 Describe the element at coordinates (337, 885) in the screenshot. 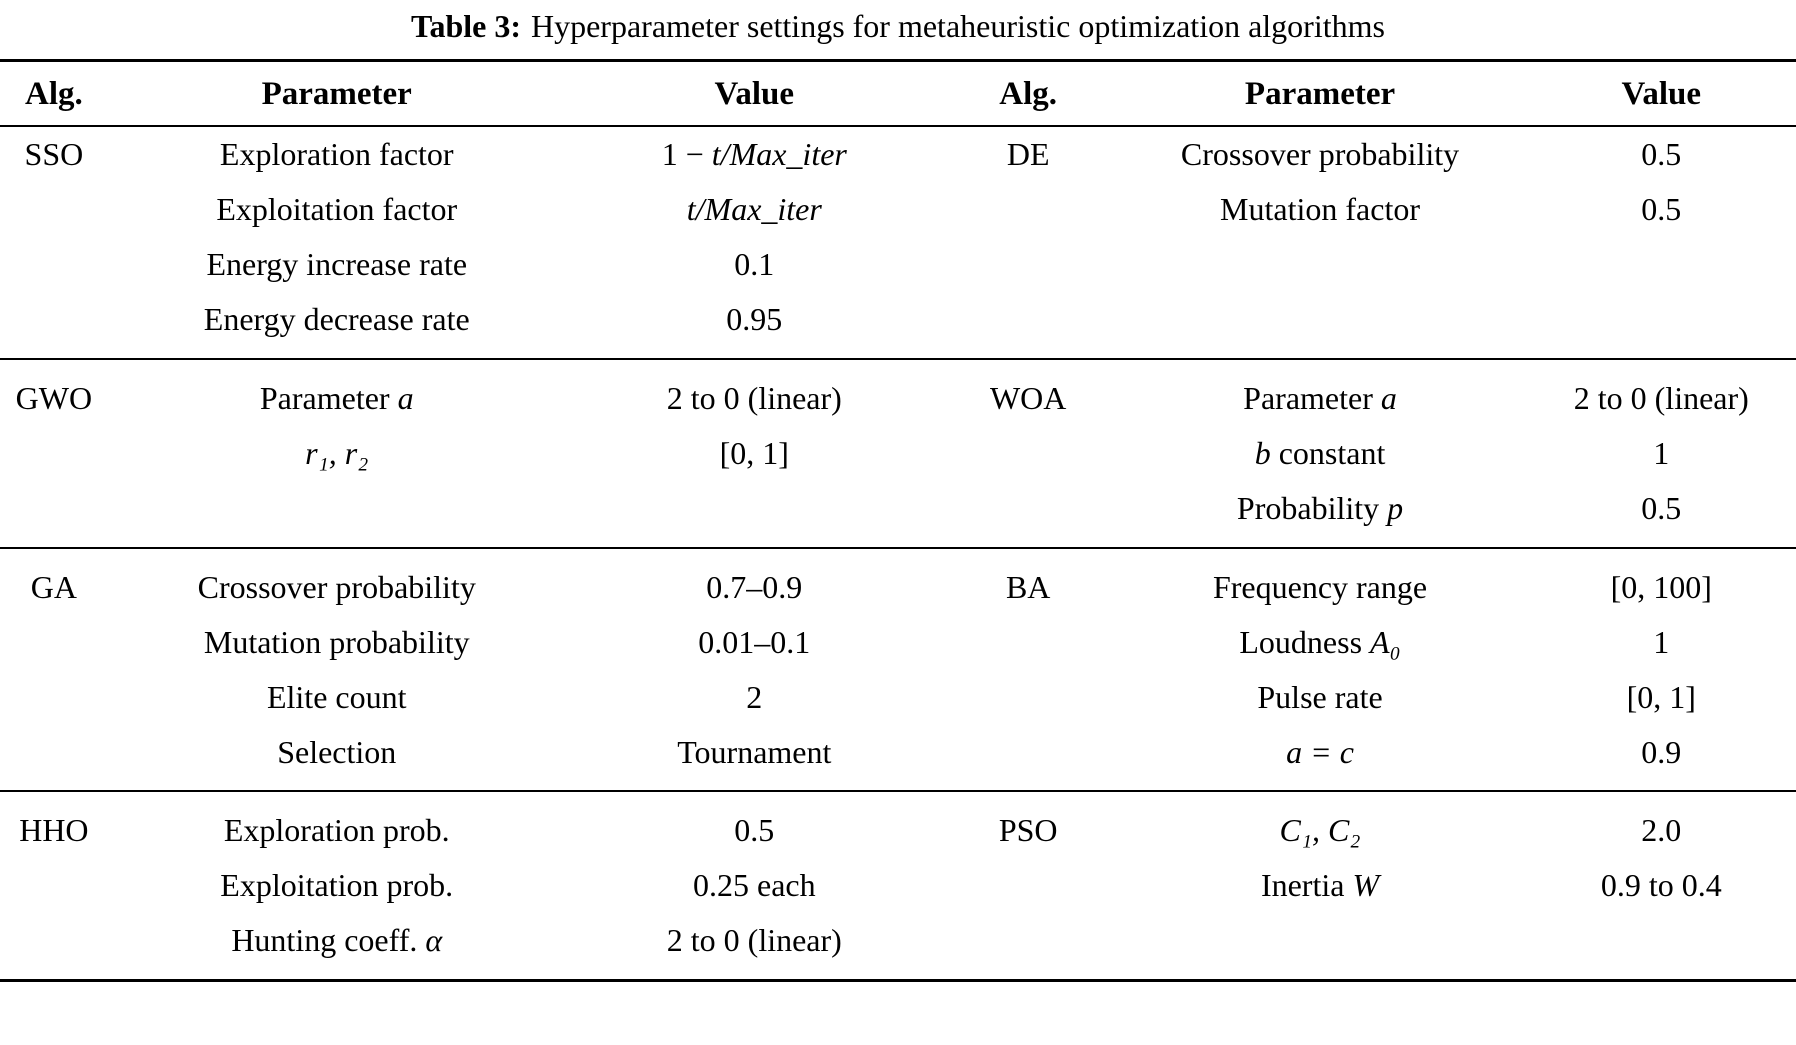

I see `parameter-cell: Exploitation prob.` at that location.